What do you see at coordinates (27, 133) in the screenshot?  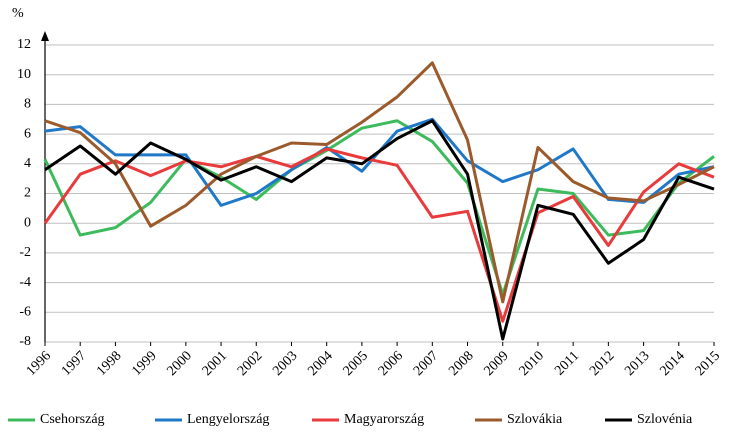 I see `y-tick-label: 6` at bounding box center [27, 133].